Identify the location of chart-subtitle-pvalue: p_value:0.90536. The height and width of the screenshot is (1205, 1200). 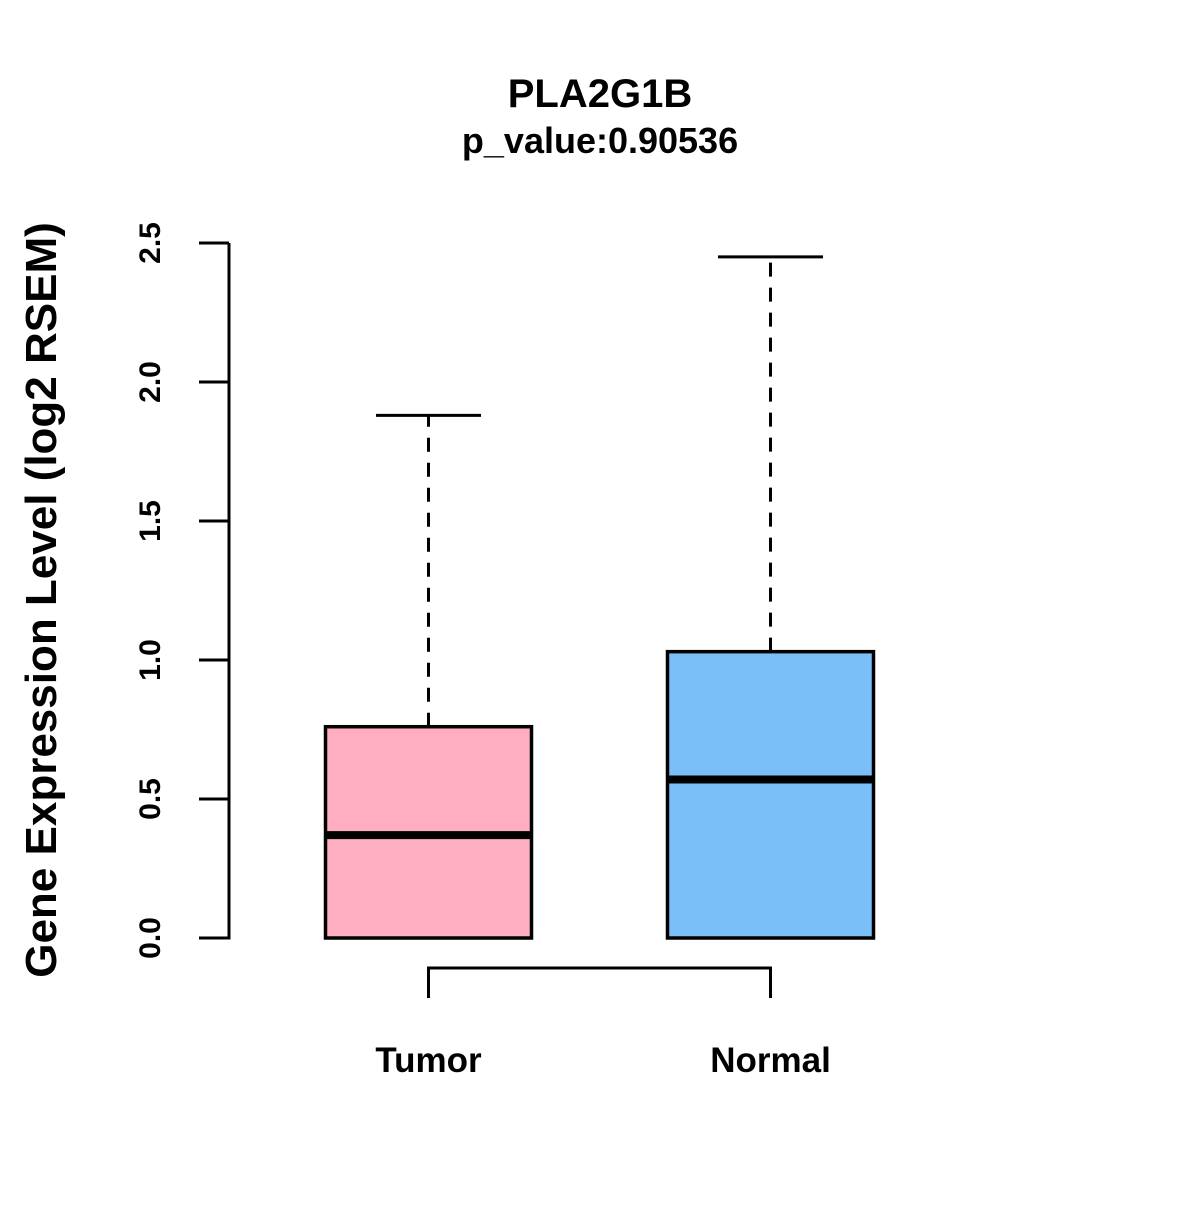
(600, 140).